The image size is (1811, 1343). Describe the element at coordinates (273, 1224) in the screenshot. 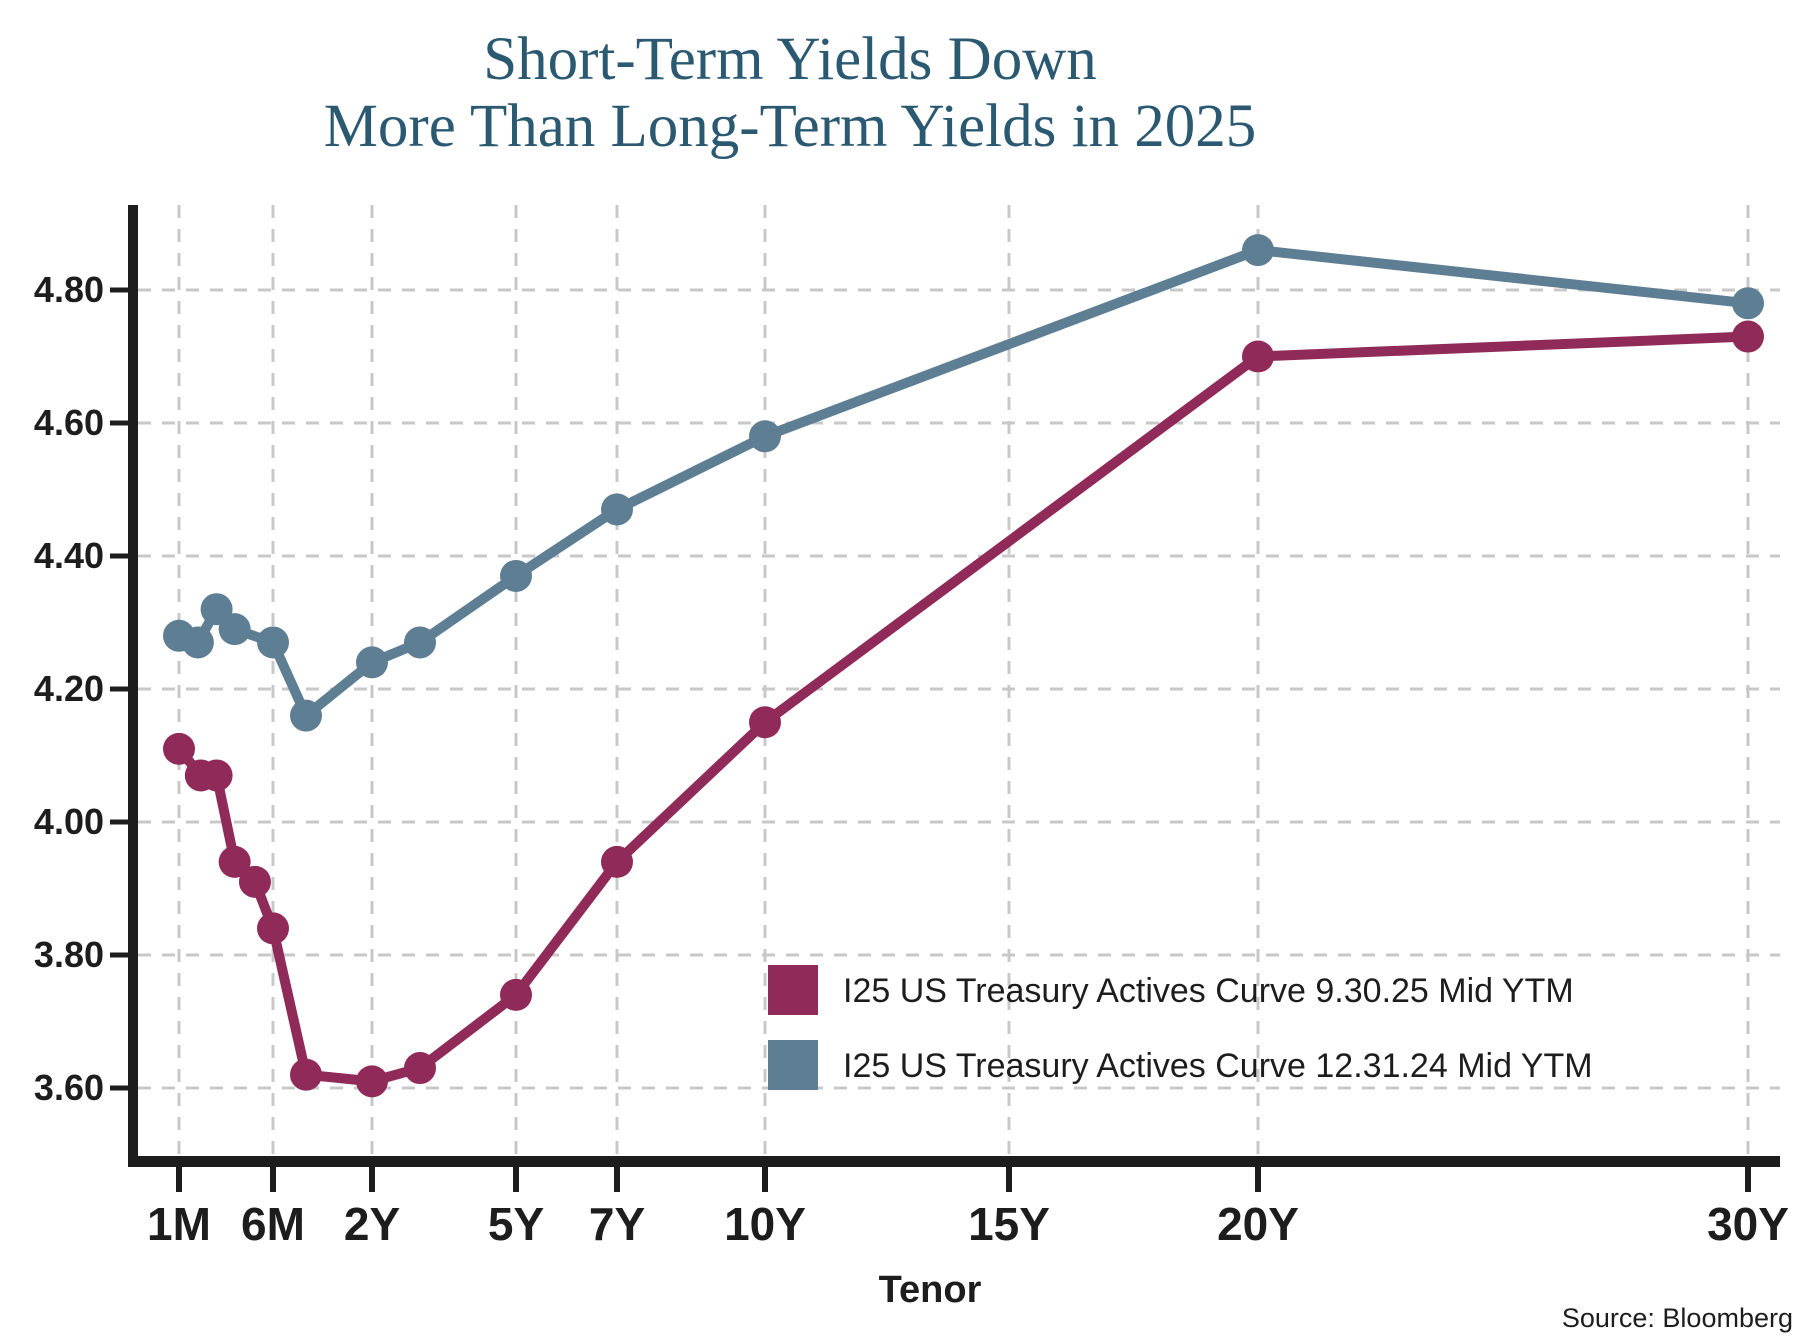

I see `x-tick-label: 6M` at that location.